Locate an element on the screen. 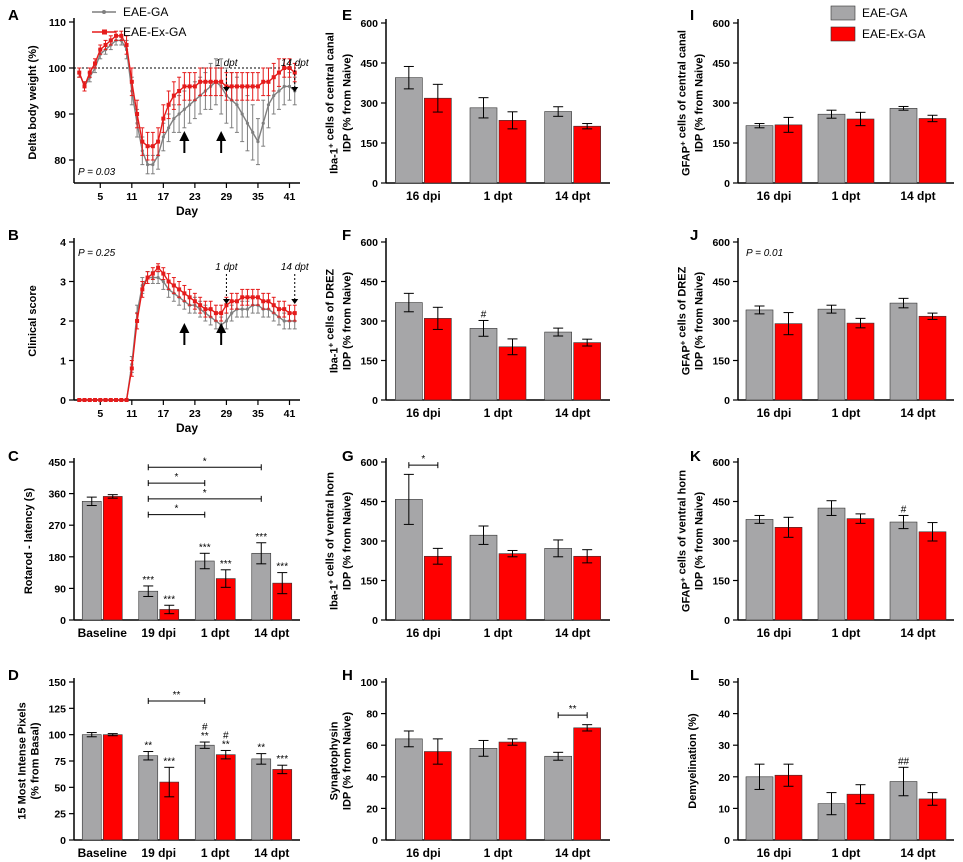  y-tick-label: 360 is located at coordinates (57, 495).